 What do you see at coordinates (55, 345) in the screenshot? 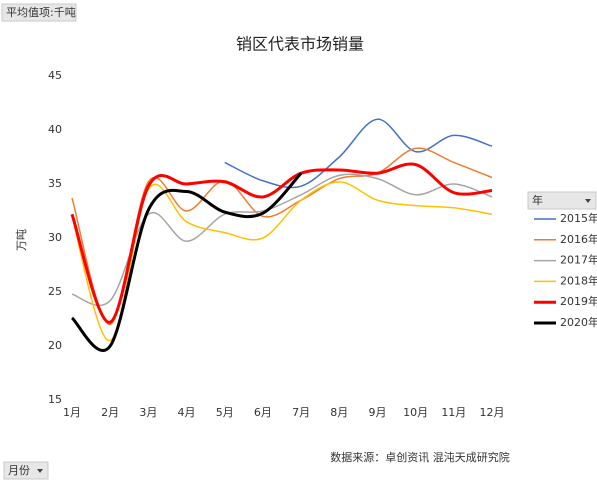
I see `y-tick-label: 20` at bounding box center [55, 345].